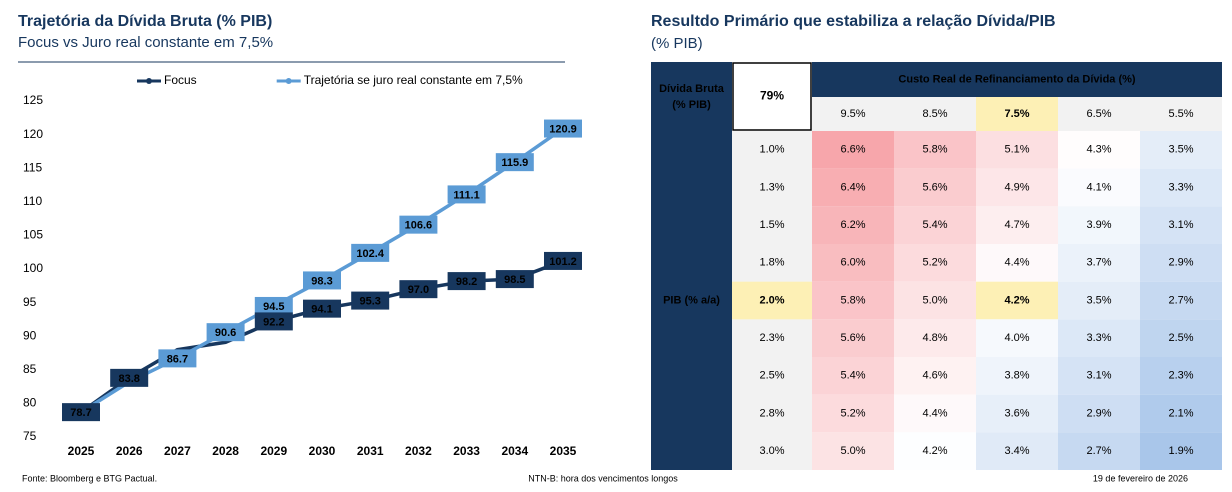  I want to click on y-tick-label: 100, so click(33, 268).